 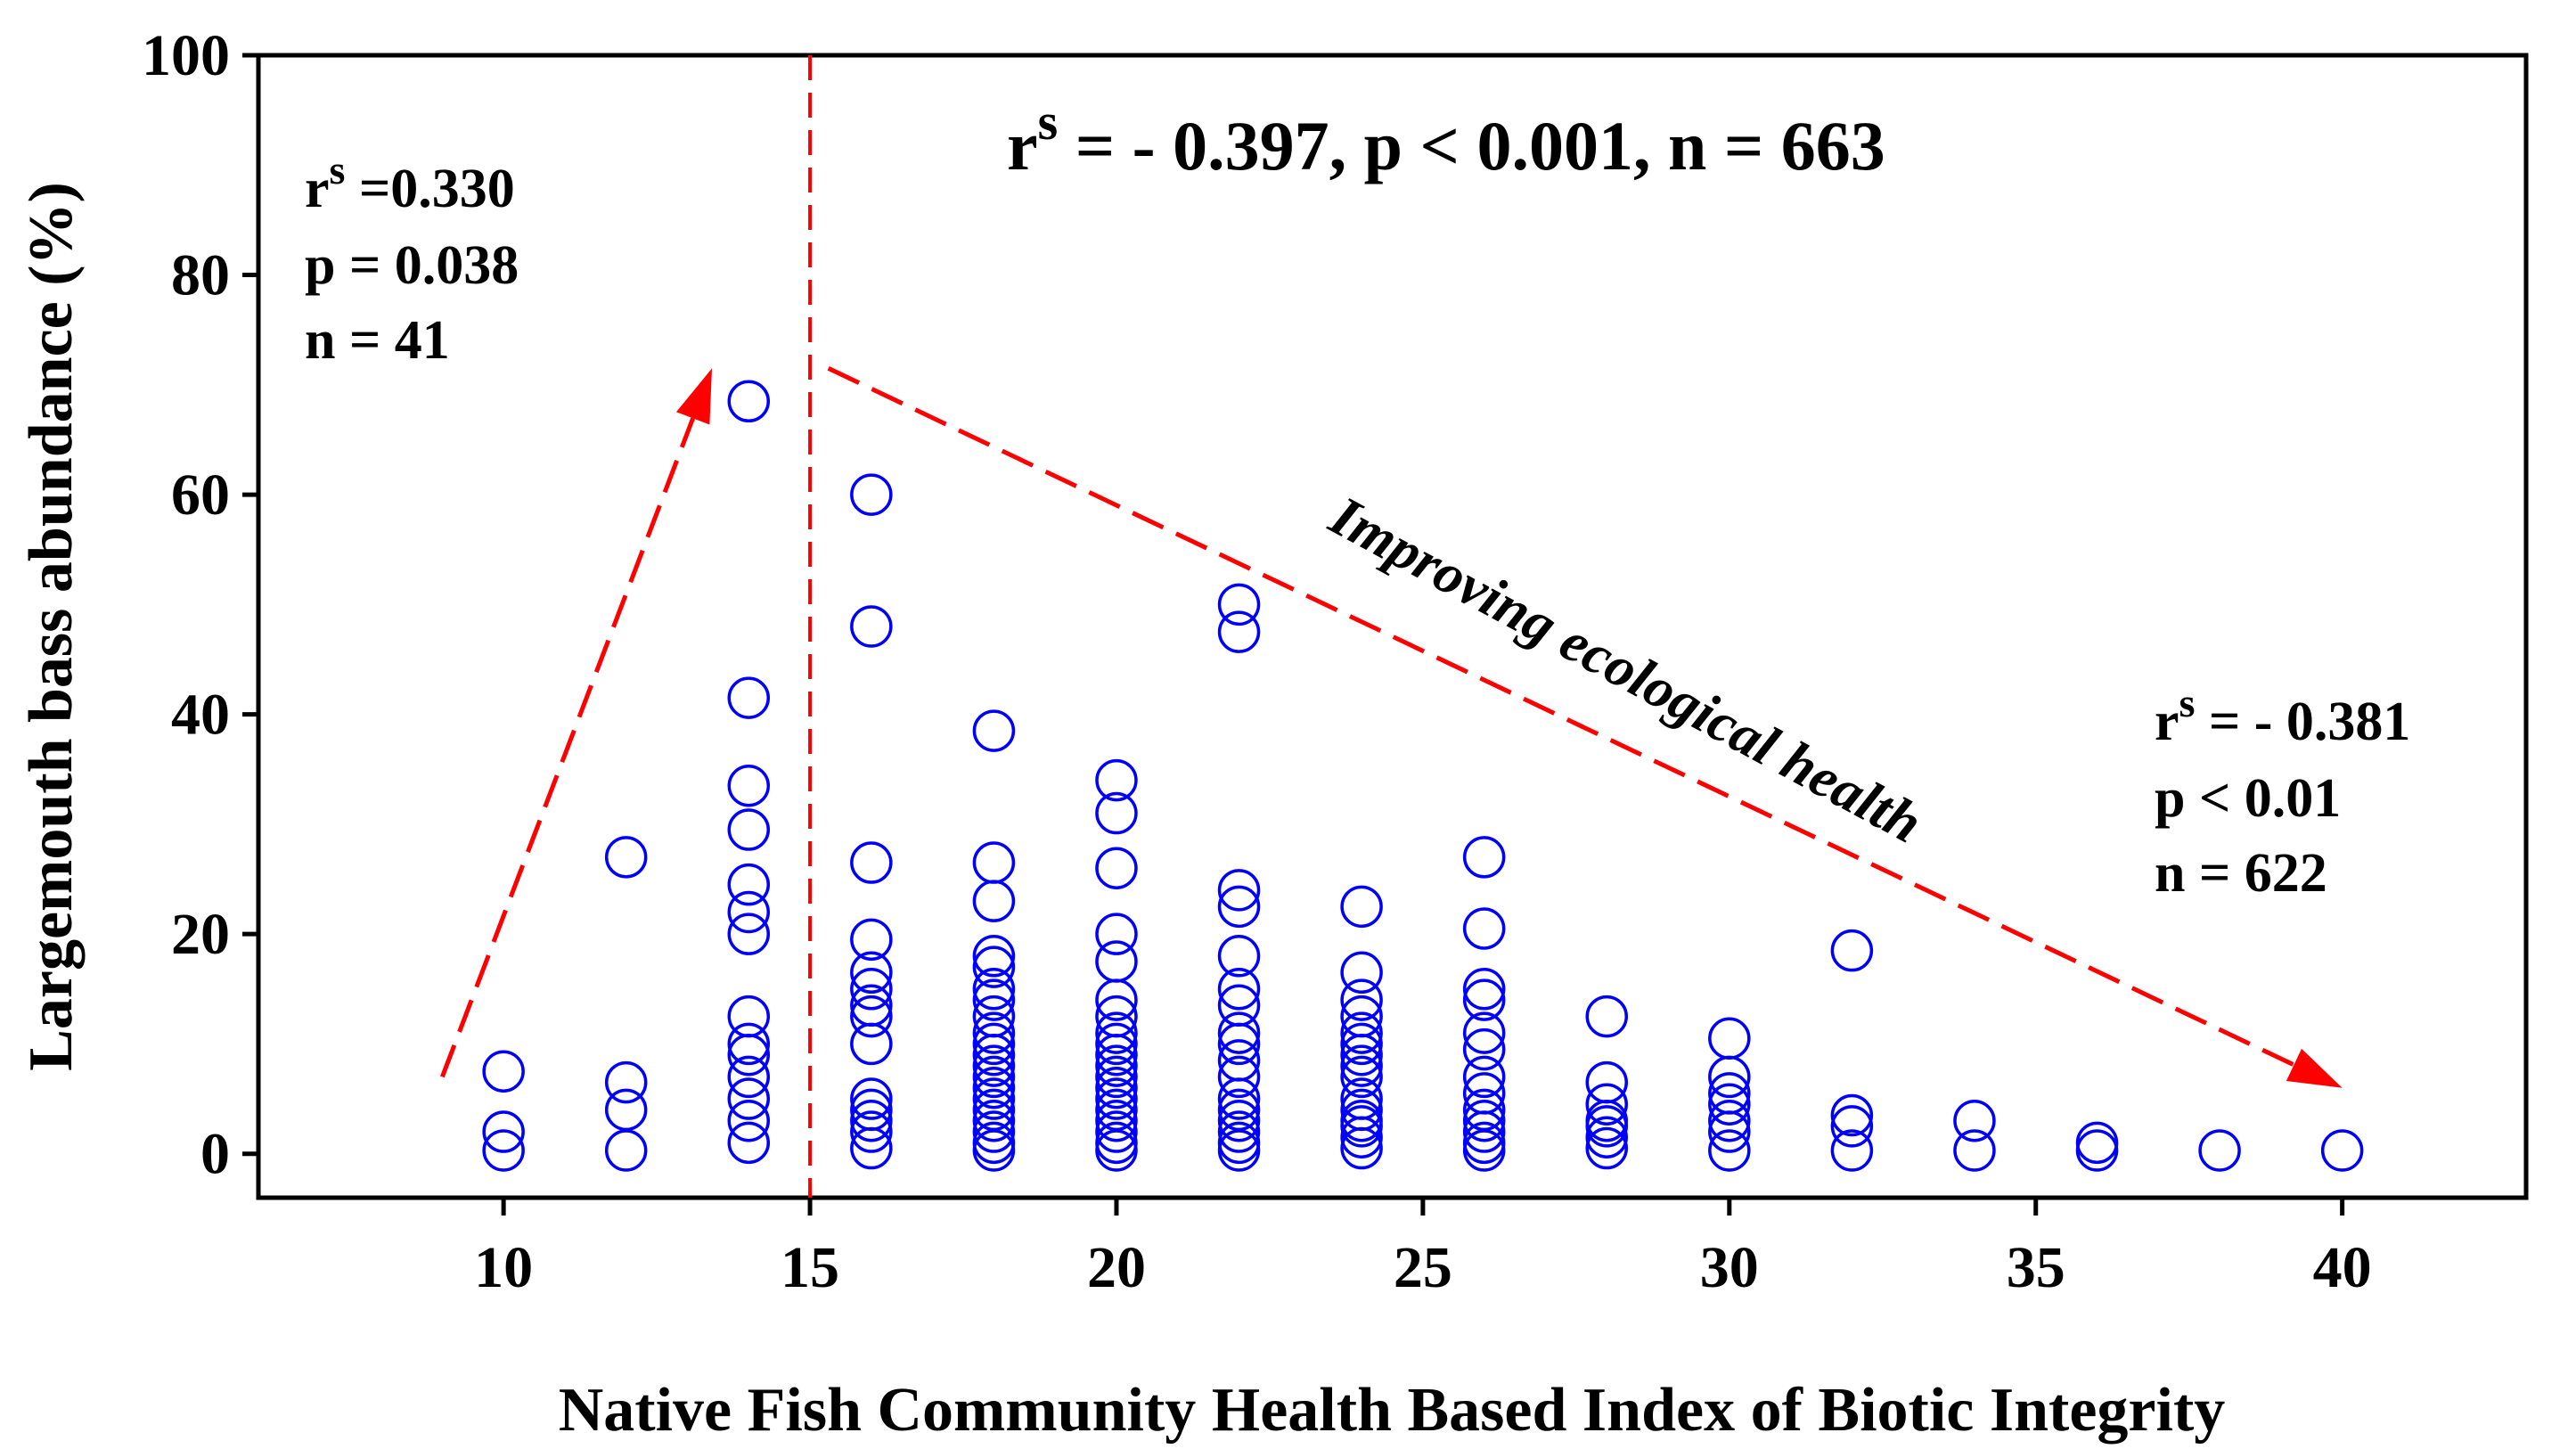 What do you see at coordinates (1116, 1267) in the screenshot?
I see `x-tick-label: 20` at bounding box center [1116, 1267].